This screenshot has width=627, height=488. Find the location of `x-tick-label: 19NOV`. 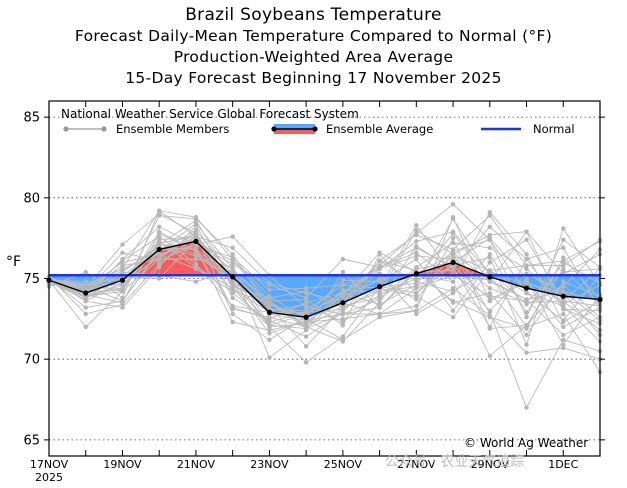

x-tick-label: 19NOV is located at coordinates (122, 464).